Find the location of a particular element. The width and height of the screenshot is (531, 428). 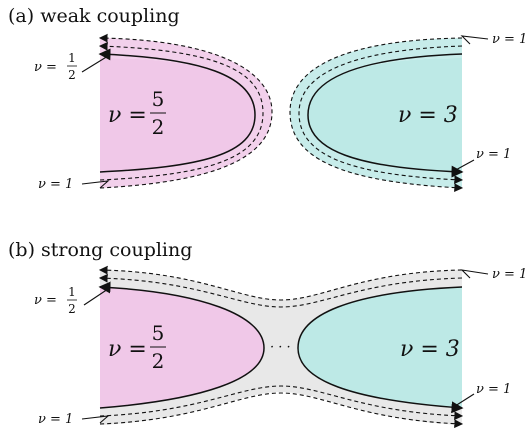

panel-b-half-den: 2 is located at coordinates (72, 309).